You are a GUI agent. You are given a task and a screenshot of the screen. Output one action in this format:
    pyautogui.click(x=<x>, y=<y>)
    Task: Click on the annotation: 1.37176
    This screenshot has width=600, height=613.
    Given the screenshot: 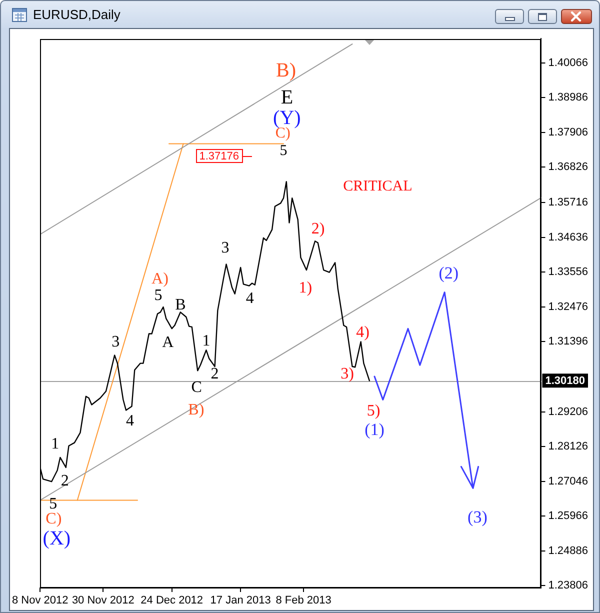 What is the action you would take?
    pyautogui.click(x=219, y=156)
    